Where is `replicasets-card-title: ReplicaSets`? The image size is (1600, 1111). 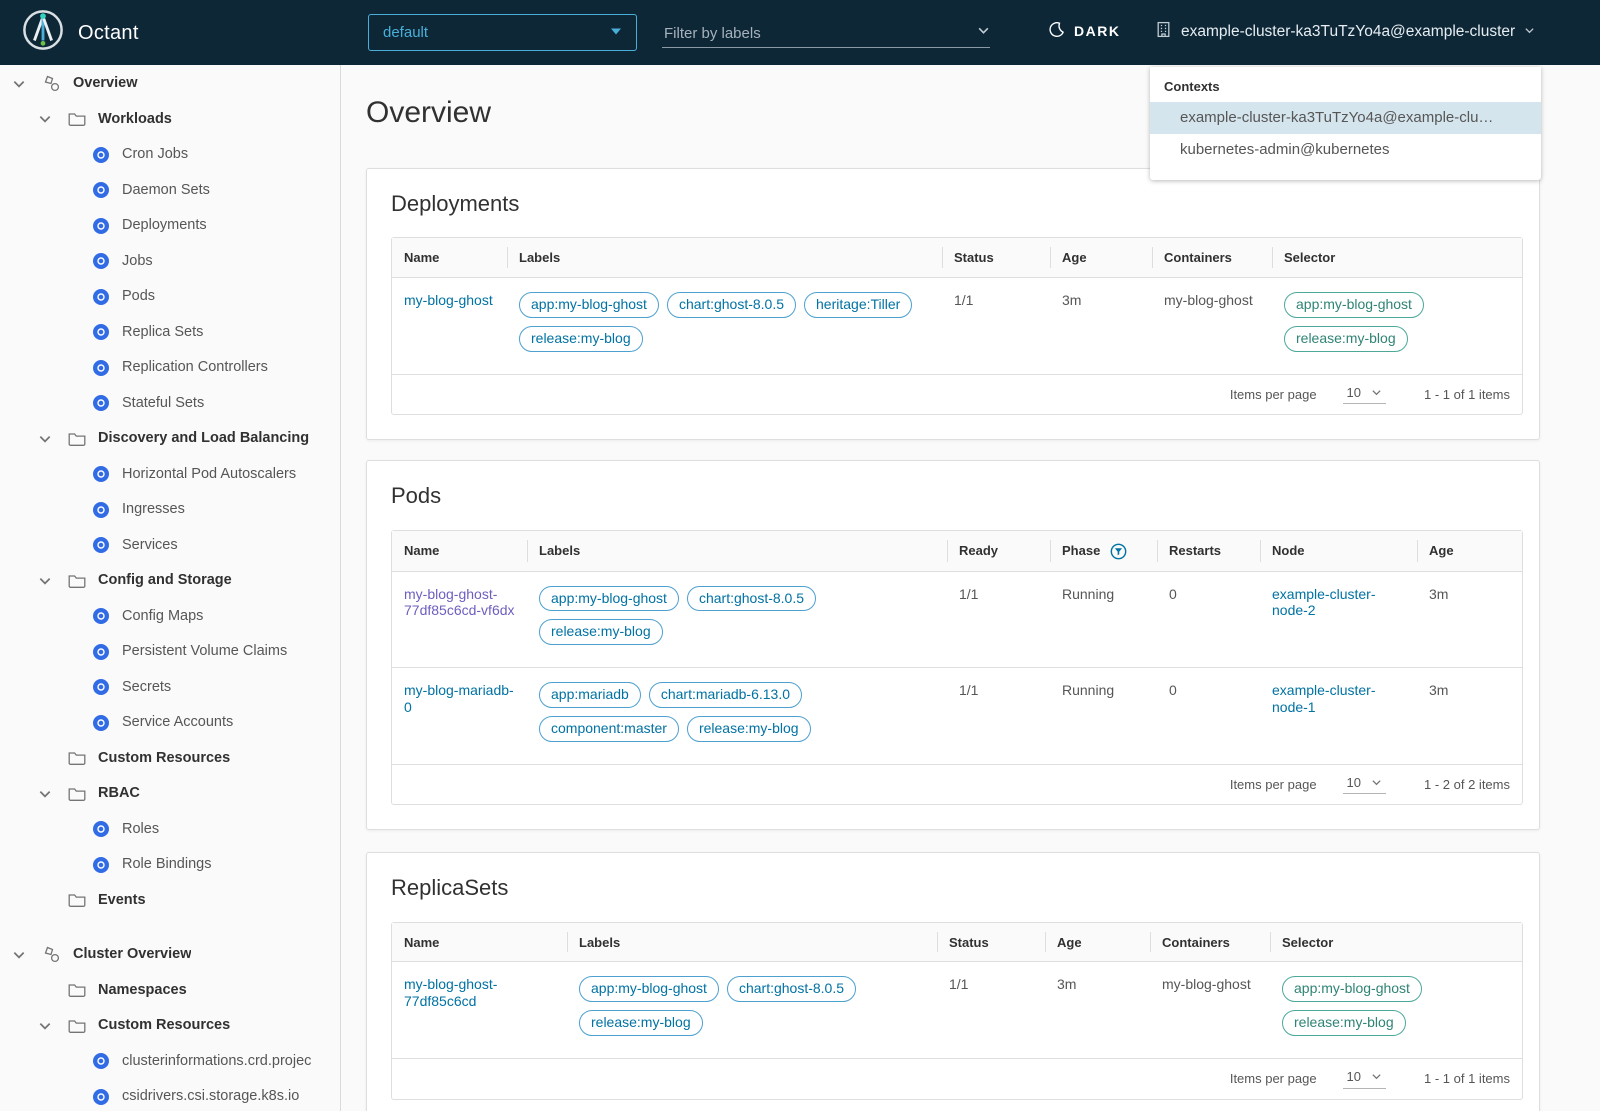 replicasets-card-title: ReplicaSets is located at coordinates (450, 888).